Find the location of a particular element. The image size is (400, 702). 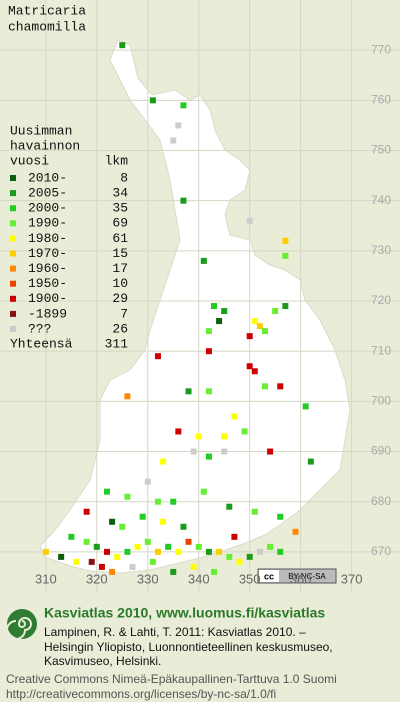

x-tick-label: 360 is located at coordinates (301, 578).